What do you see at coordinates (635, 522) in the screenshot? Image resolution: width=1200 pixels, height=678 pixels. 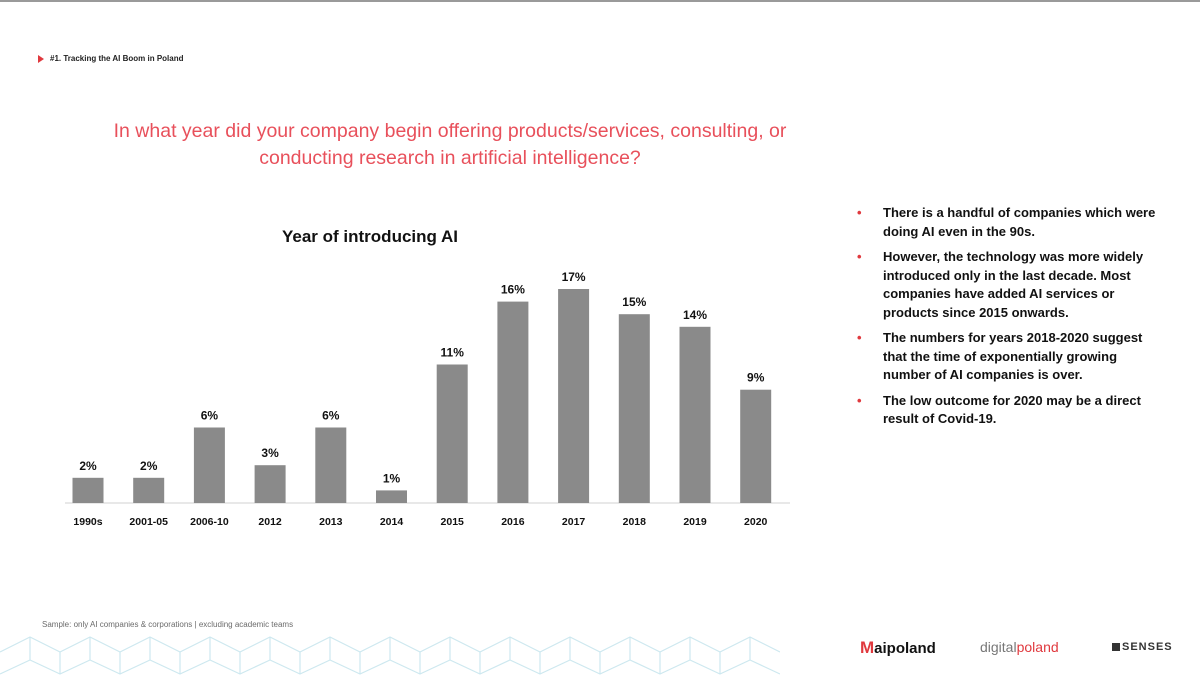 I see `category-label: 2018` at bounding box center [635, 522].